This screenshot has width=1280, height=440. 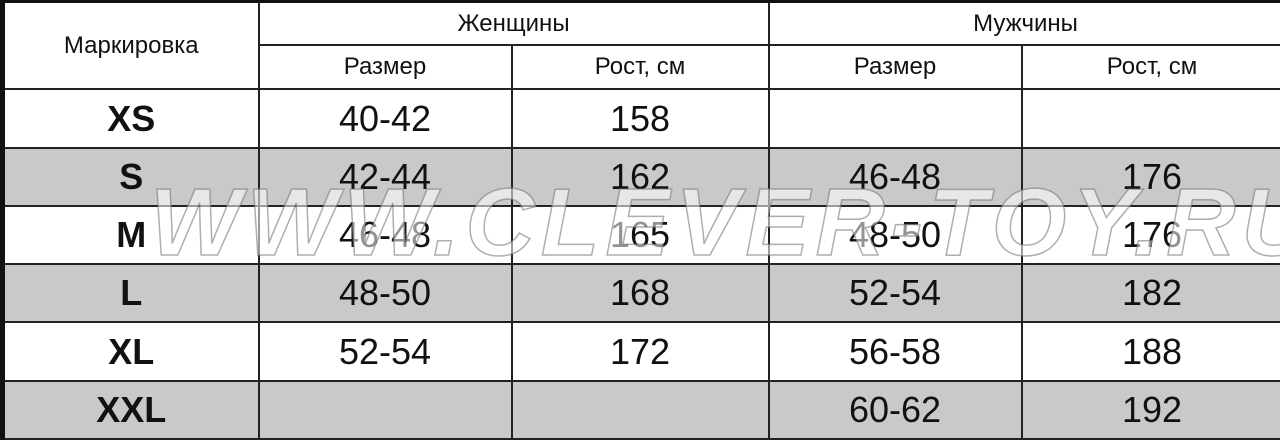 I want to click on table-row: XL 52-54 172 56-58 188, so click(x=640, y=351).